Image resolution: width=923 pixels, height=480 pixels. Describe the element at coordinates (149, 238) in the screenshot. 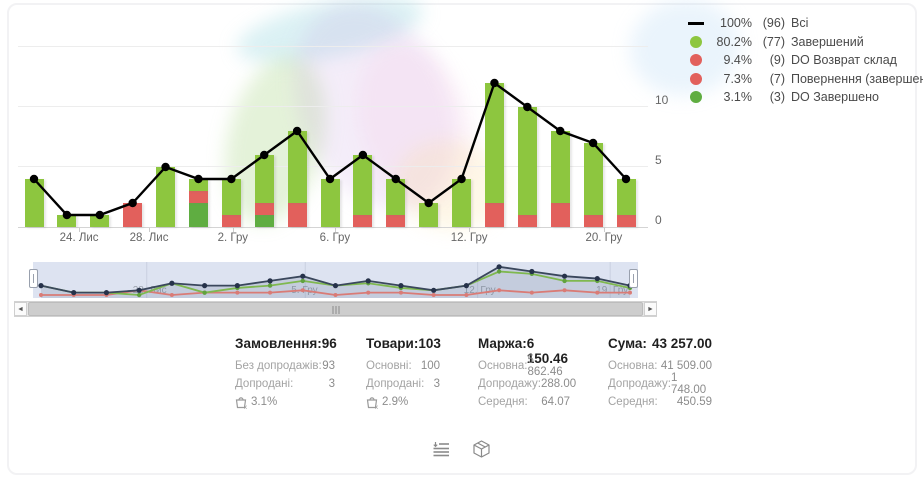

I see `x-tick-label: 28. Лис` at that location.